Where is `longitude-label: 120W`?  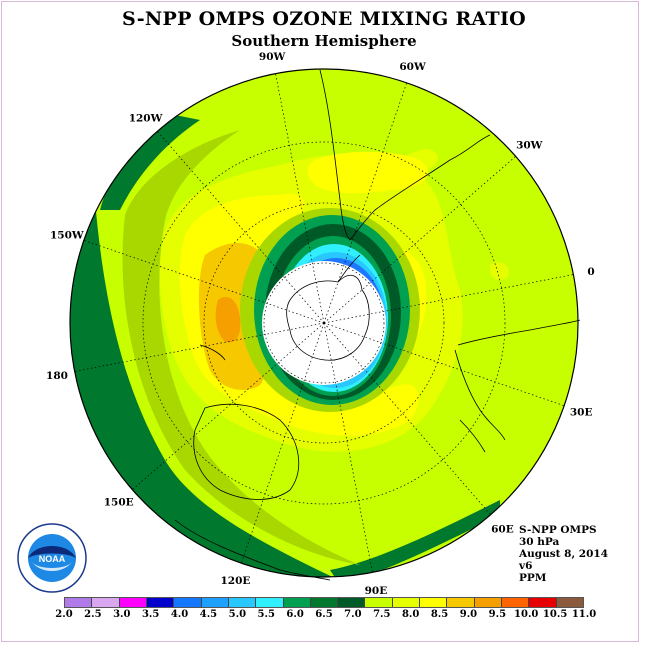
longitude-label: 120W is located at coordinates (146, 119).